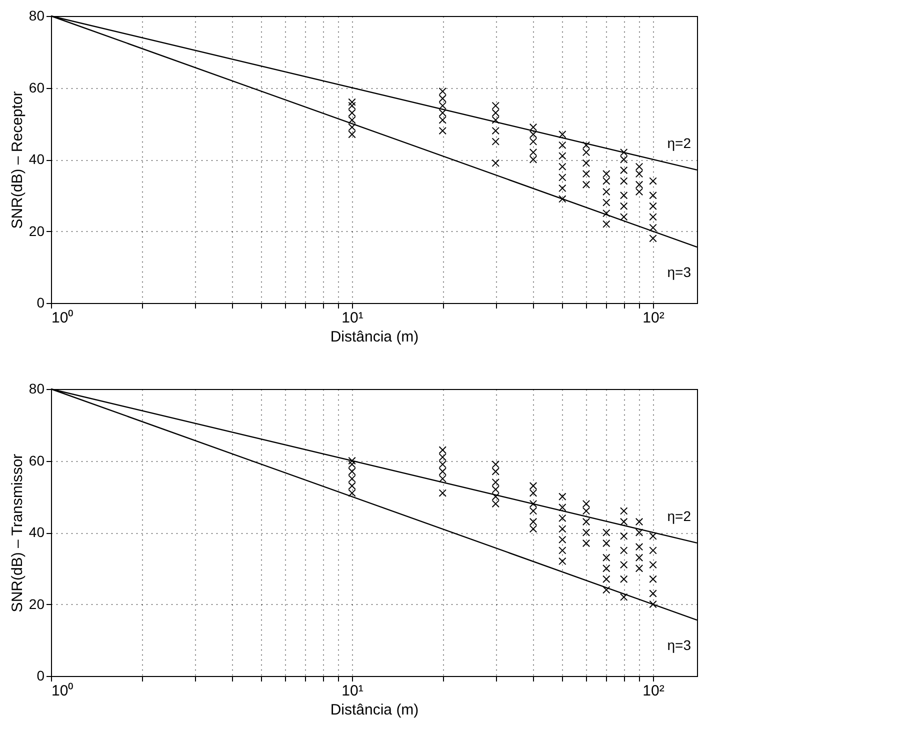 This screenshot has height=740, width=899. Describe the element at coordinates (17, 160) in the screenshot. I see `y-axis-title: SNR(dB) – Receptor` at that location.